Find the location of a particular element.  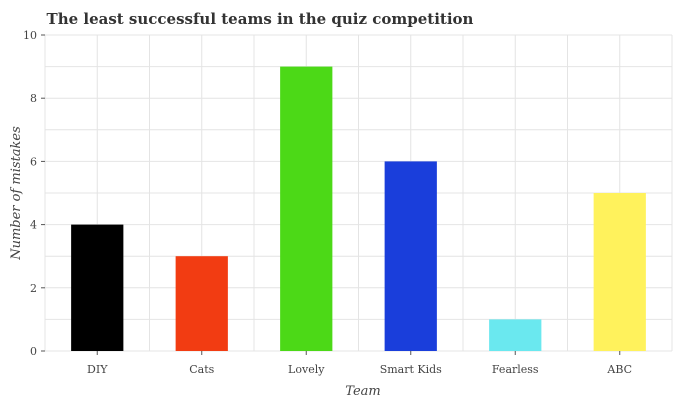

y-tick-label: 6 is located at coordinates (33, 161).